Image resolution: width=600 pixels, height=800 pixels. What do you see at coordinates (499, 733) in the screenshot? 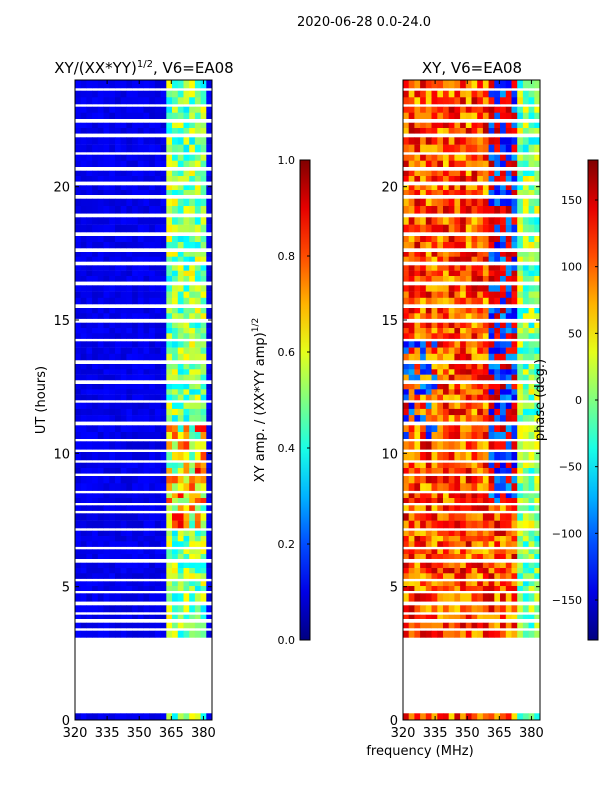
I see `x-tick-label: 365` at bounding box center [499, 733].